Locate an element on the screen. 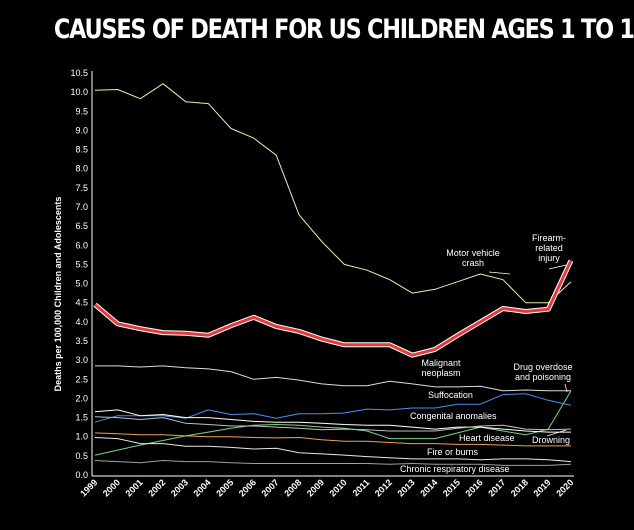 The width and height of the screenshot is (634, 530). series-label-fire-or-burns: Fire or burns is located at coordinates (453, 452).